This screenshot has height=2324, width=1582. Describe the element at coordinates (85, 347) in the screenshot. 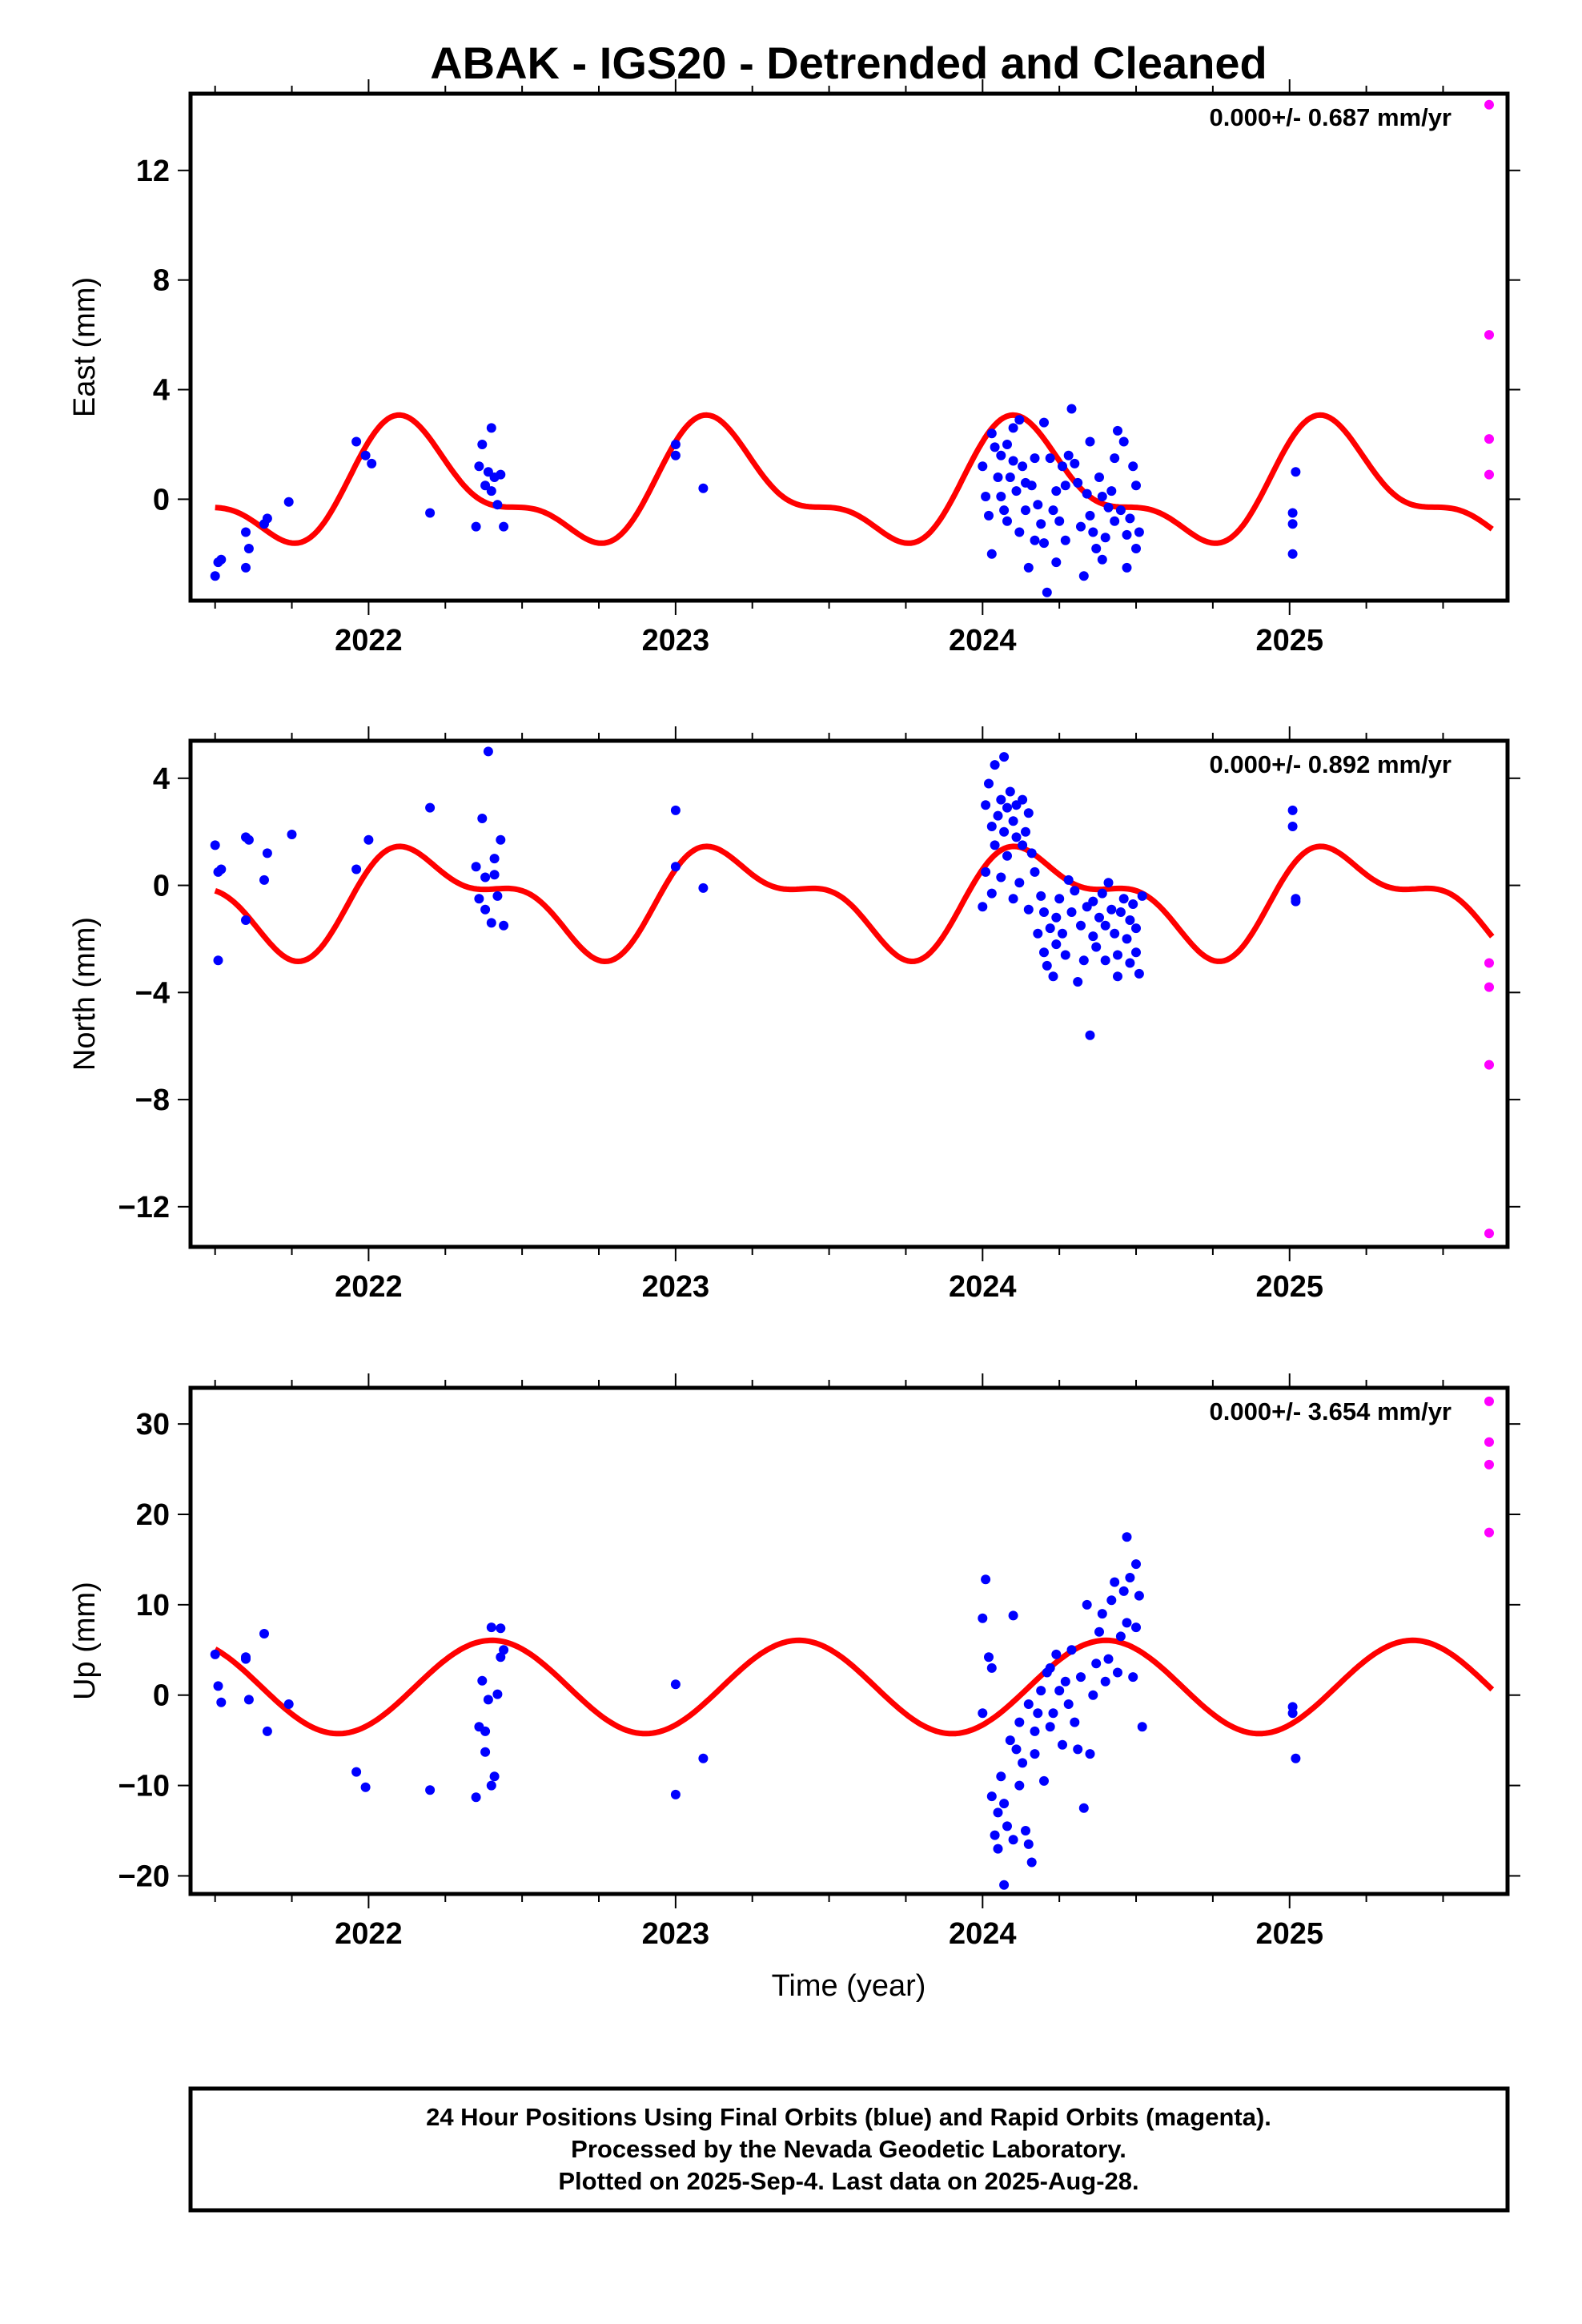

I see `y-axis-label: East (mm)` at that location.